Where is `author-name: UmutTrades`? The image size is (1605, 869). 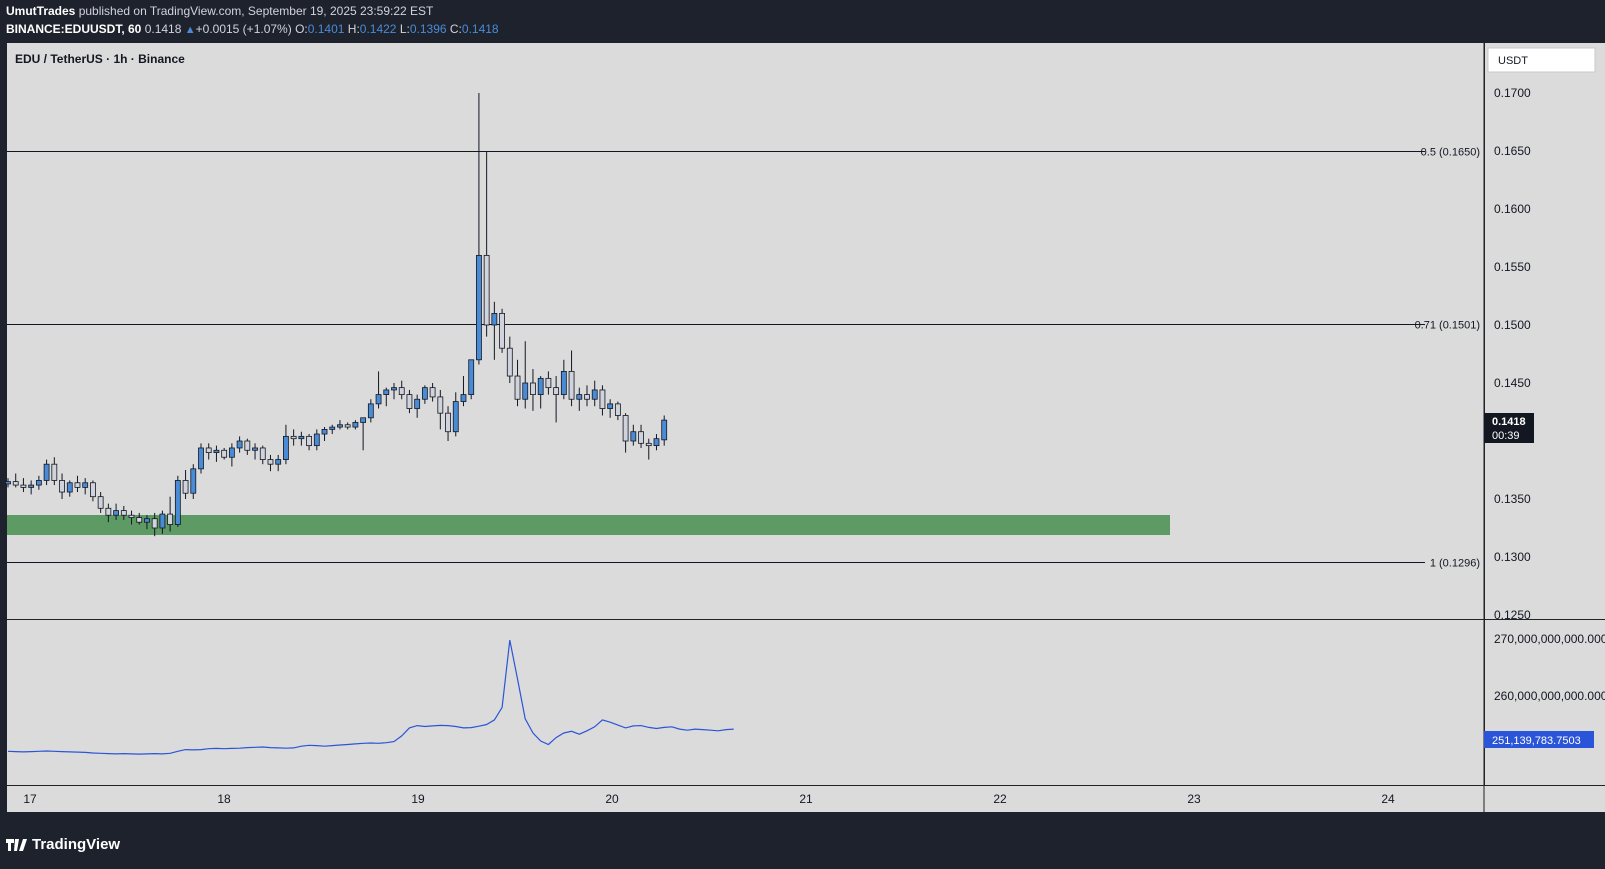 author-name: UmutTrades is located at coordinates (41, 11).